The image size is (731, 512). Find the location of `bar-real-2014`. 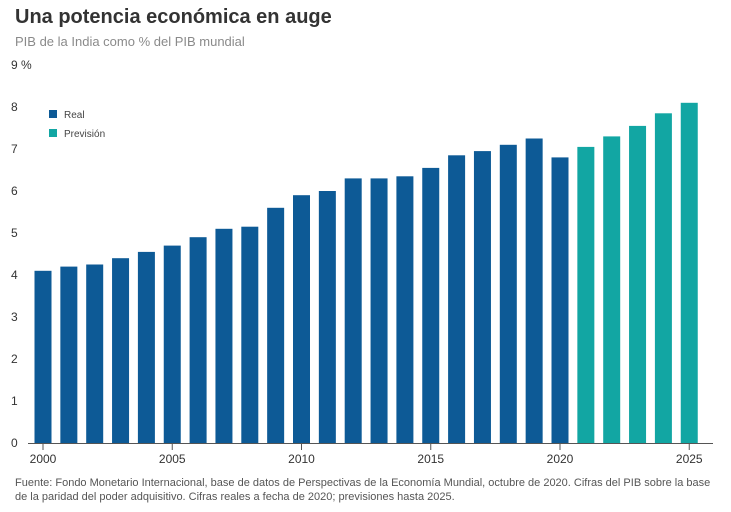

bar-real-2014 is located at coordinates (405, 310).